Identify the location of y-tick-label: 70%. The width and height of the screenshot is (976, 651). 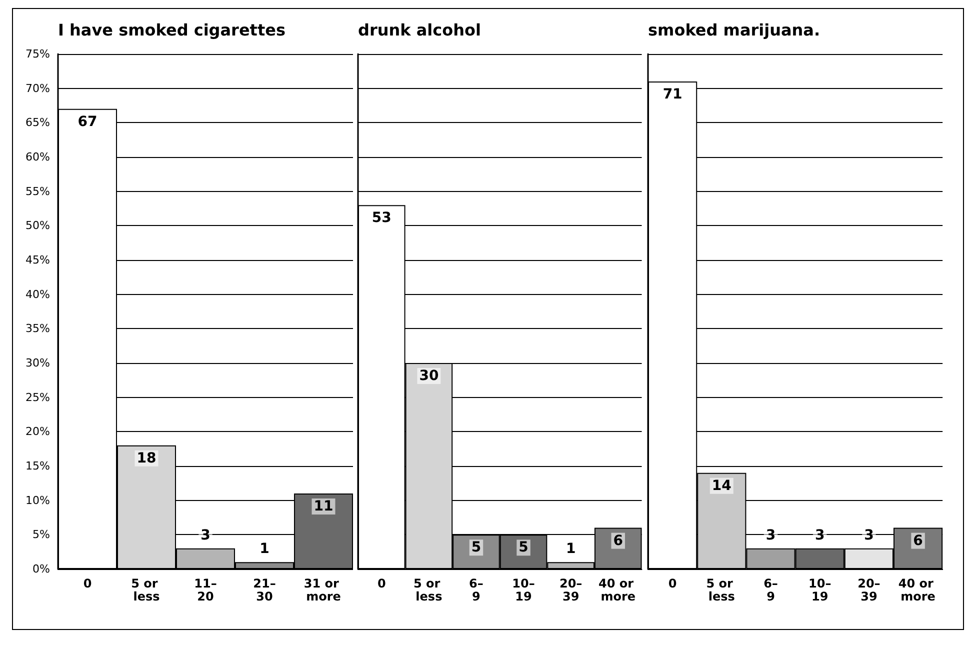
(38, 88).